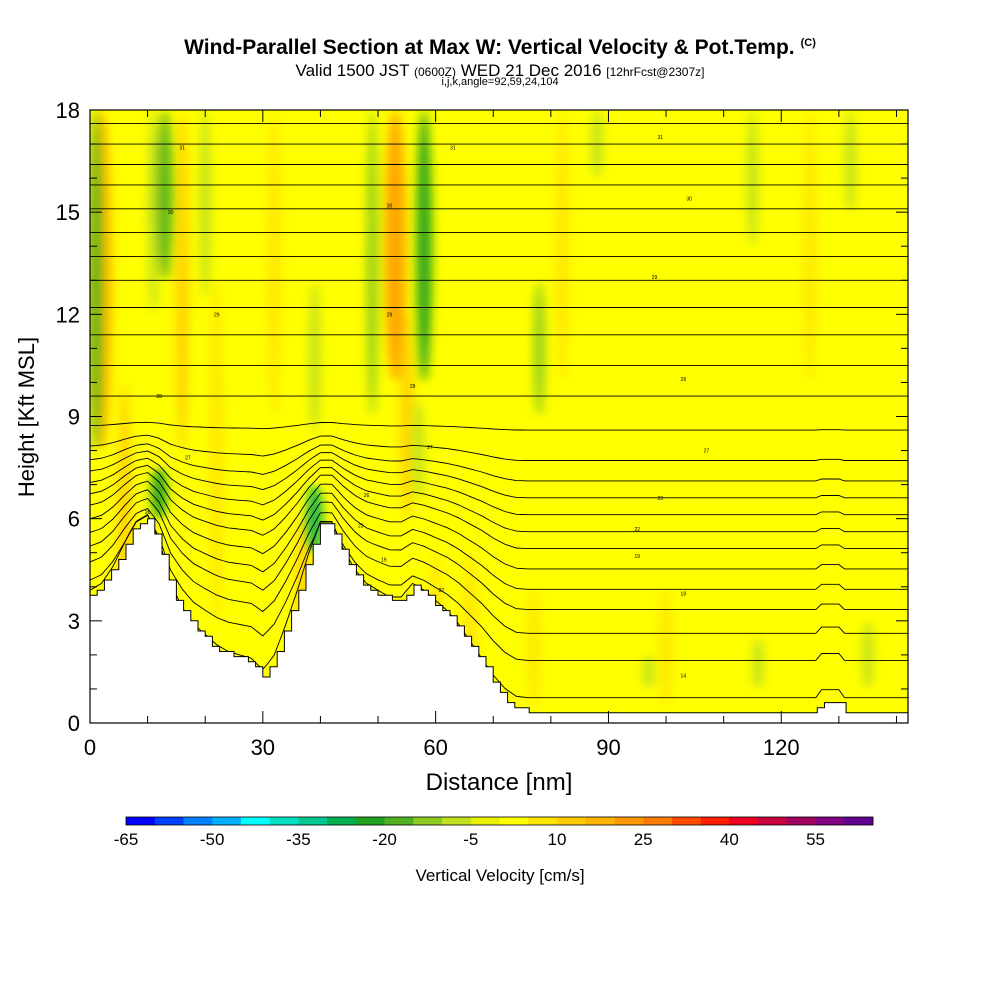 Image resolution: width=1000 pixels, height=1000 pixels. What do you see at coordinates (74, 519) in the screenshot?
I see `y-tick-label: 6` at bounding box center [74, 519].